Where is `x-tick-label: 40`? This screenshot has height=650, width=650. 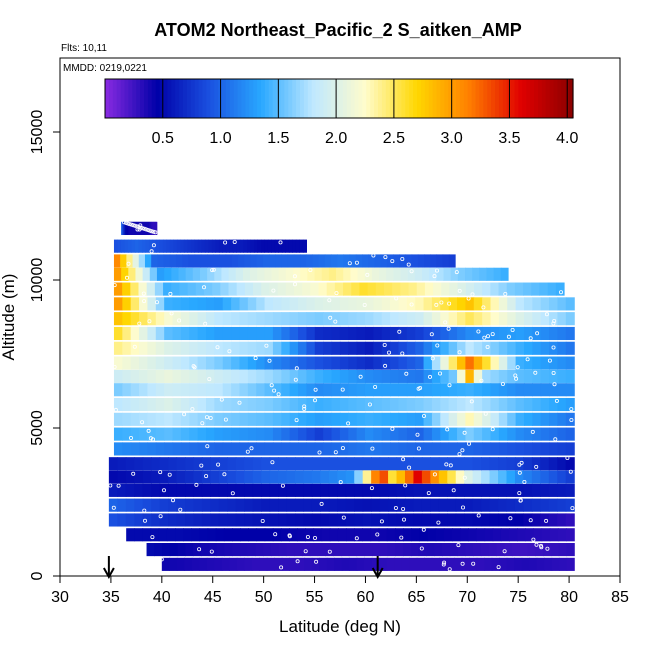
x-tick-label: 40 is located at coordinates (162, 597).